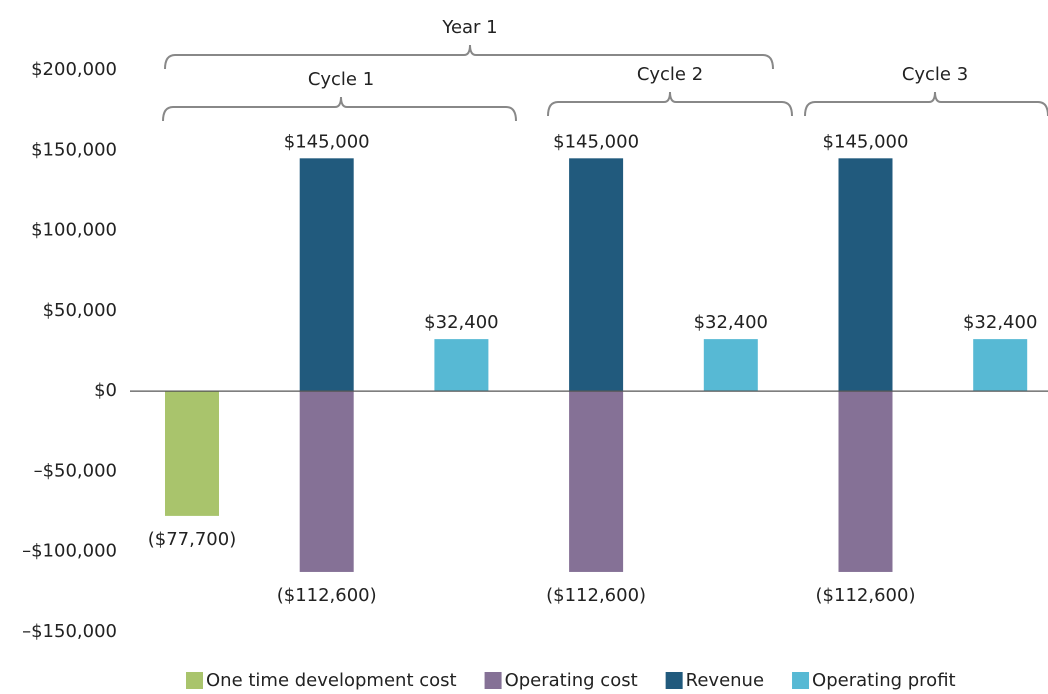 This screenshot has height=694, width=1048. Describe the element at coordinates (74, 69) in the screenshot. I see `y-tick-label: $200,000` at that location.